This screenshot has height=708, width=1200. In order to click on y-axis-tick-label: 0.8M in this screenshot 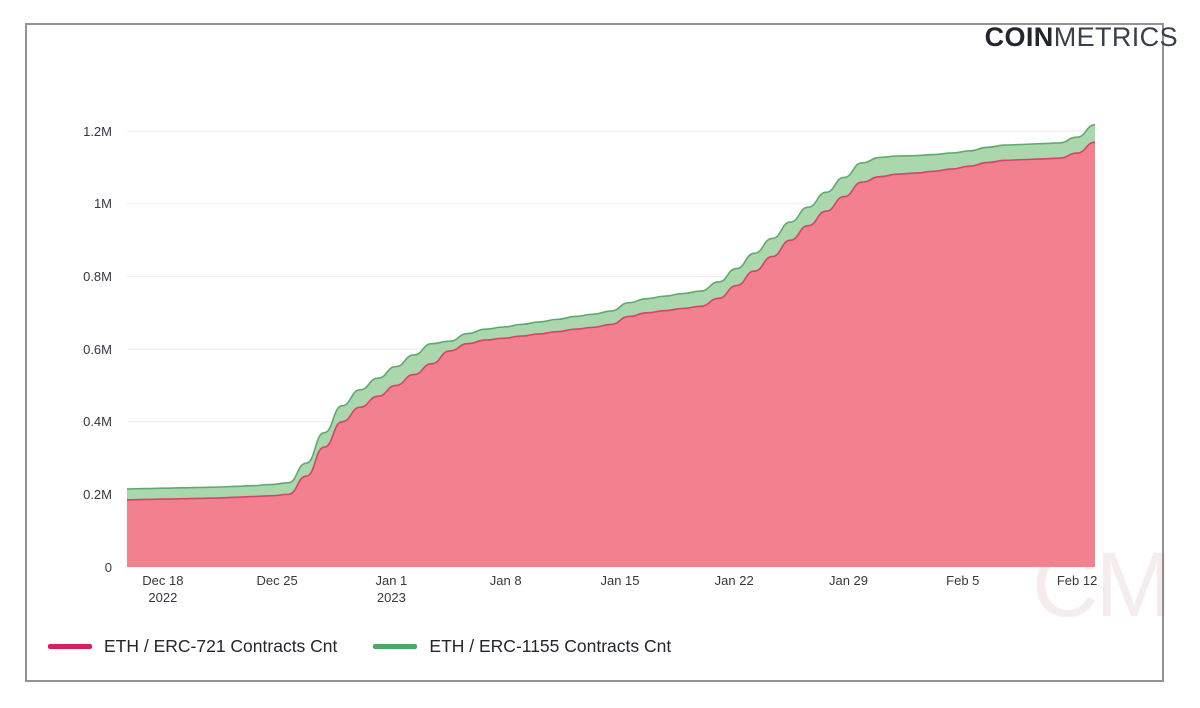, I will do `click(97, 277)`.